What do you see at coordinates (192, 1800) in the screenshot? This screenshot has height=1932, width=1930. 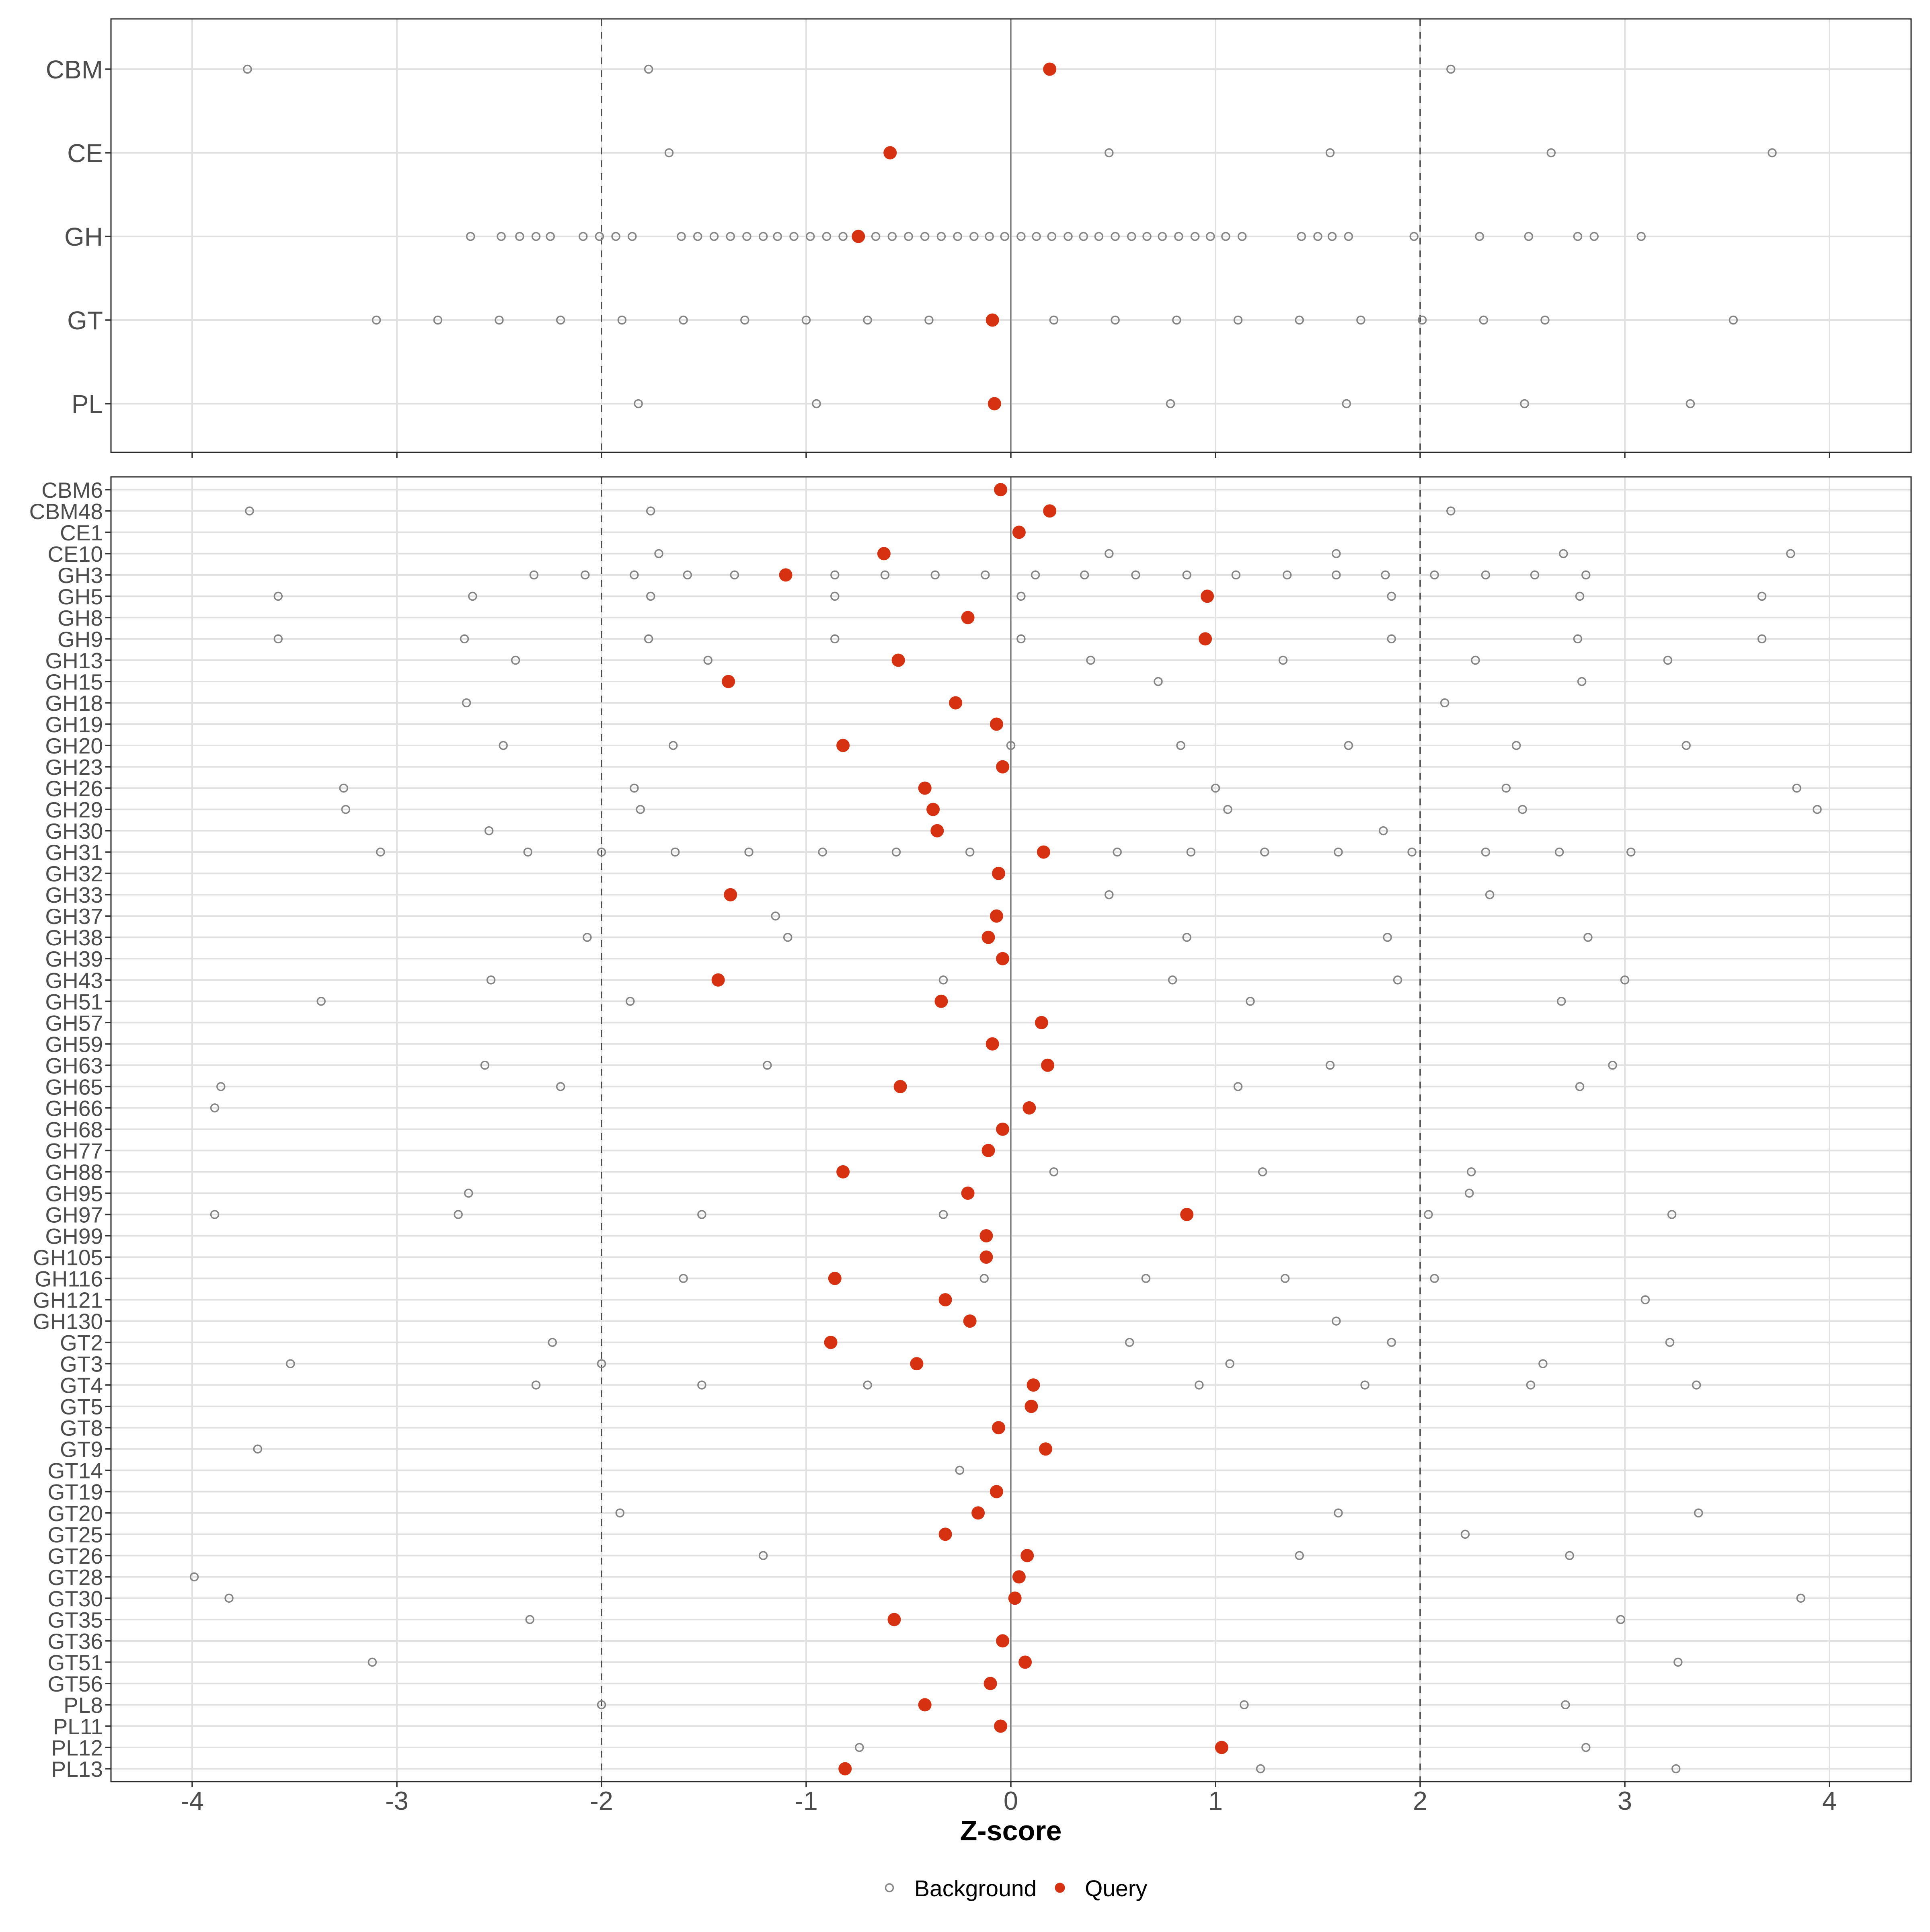 I see `svg-text: -4` at bounding box center [192, 1800].